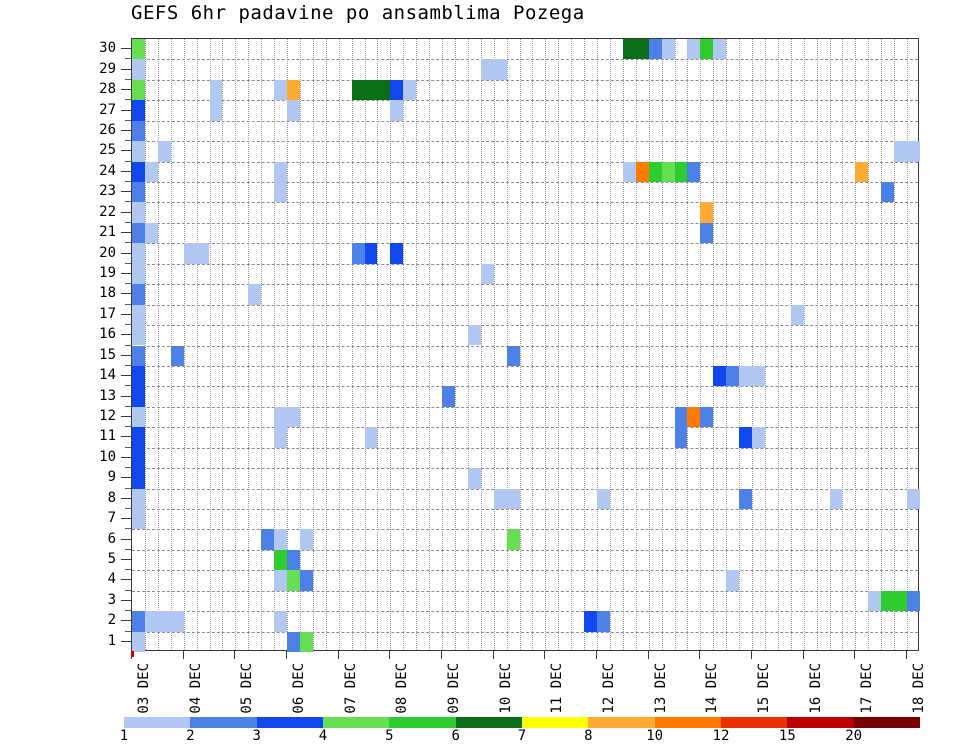 The width and height of the screenshot is (960, 744). What do you see at coordinates (107, 313) in the screenshot?
I see `y-tick-label: 17` at bounding box center [107, 313].